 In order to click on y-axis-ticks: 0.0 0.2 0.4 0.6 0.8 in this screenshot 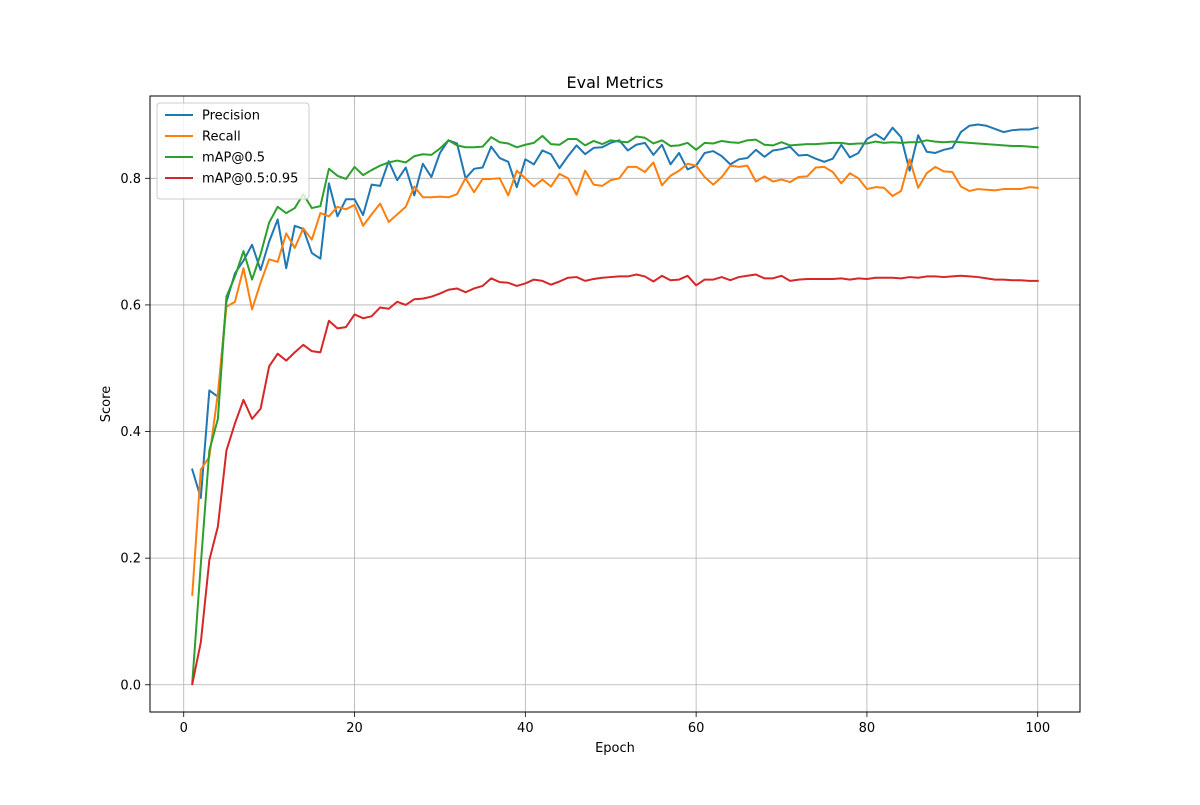, I will do `click(135, 432)`.